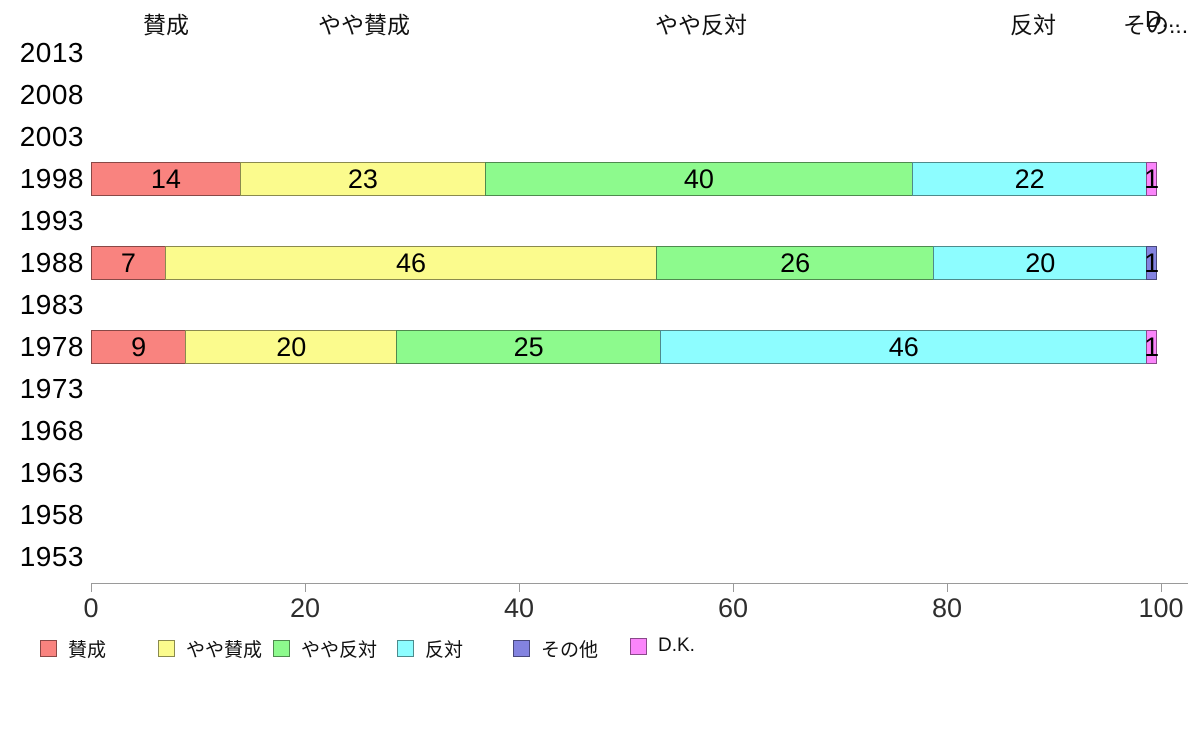 The height and width of the screenshot is (736, 1188). I want to click on legend-item-dk: D.K., so click(662, 646).